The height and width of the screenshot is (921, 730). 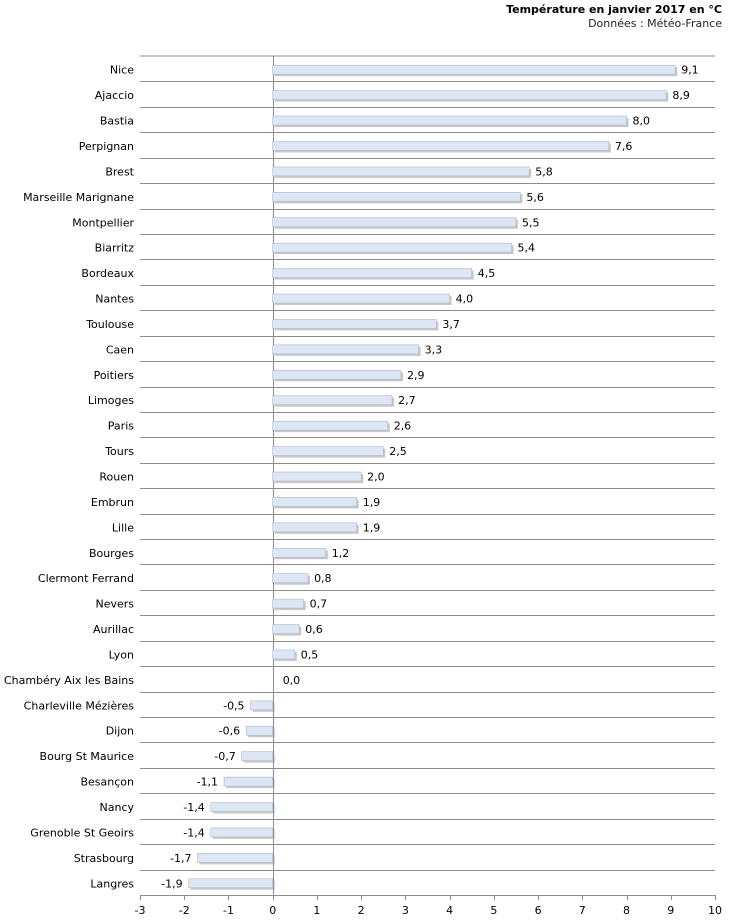 I want to click on value-label: 5,4, so click(x=527, y=248).